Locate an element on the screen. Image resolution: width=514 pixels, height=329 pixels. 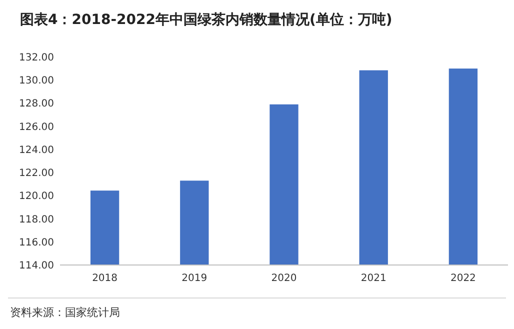
y-tick-label: 118.00 is located at coordinates (36, 220).